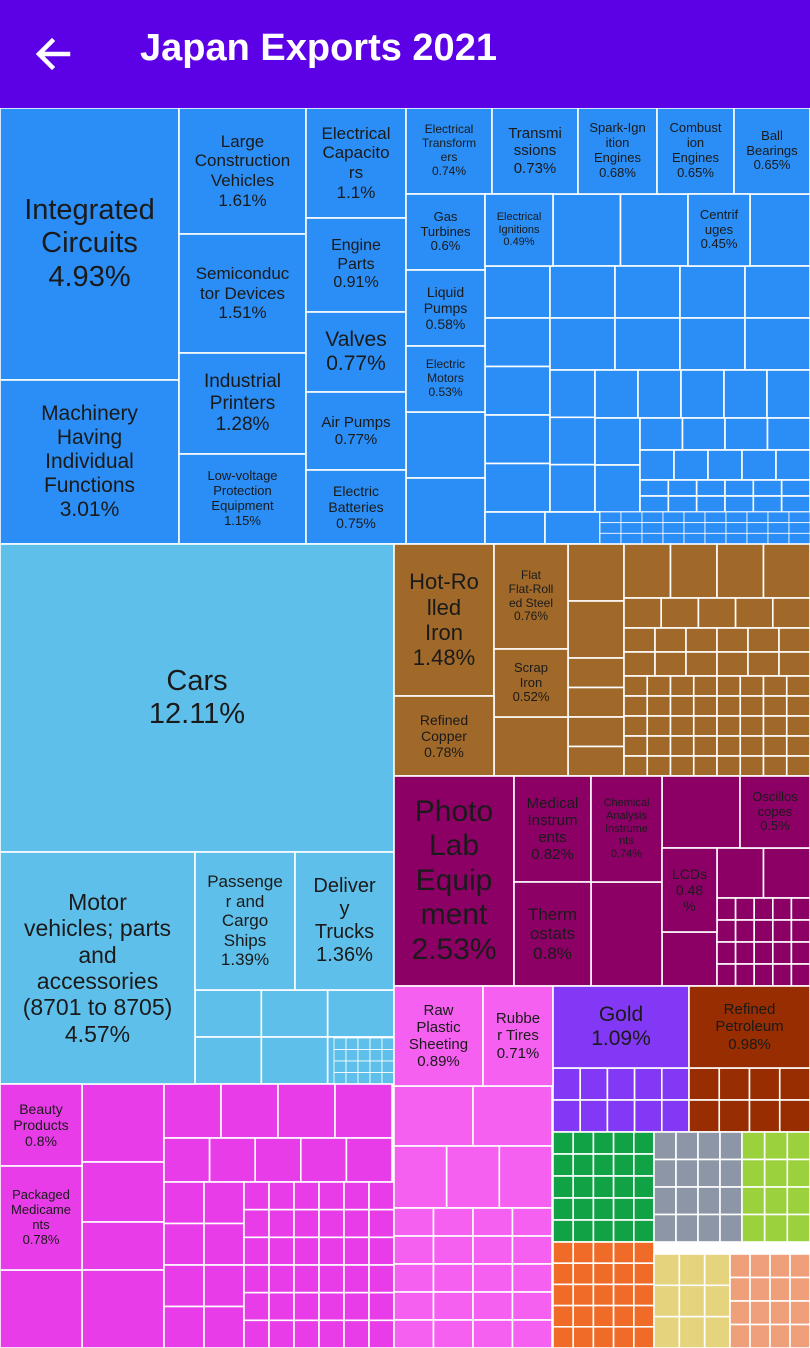 This screenshot has width=810, height=1348. I want to click on treemap-tile-electric-motors, so click(445, 379).